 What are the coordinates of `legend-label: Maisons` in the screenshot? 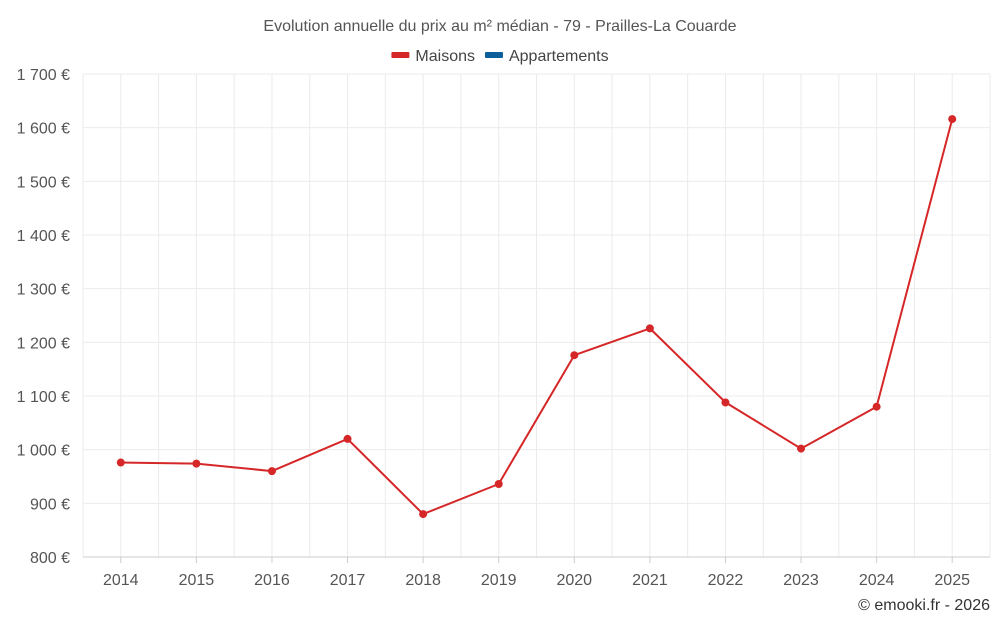 It's located at (445, 56).